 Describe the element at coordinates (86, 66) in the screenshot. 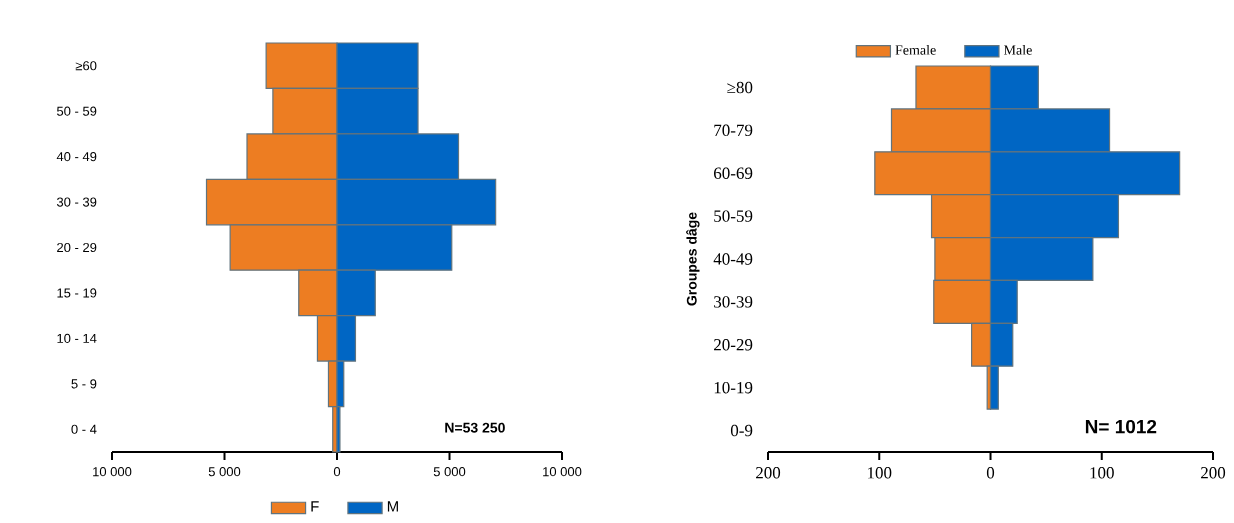

I see `y-tick-label: ≥60` at that location.